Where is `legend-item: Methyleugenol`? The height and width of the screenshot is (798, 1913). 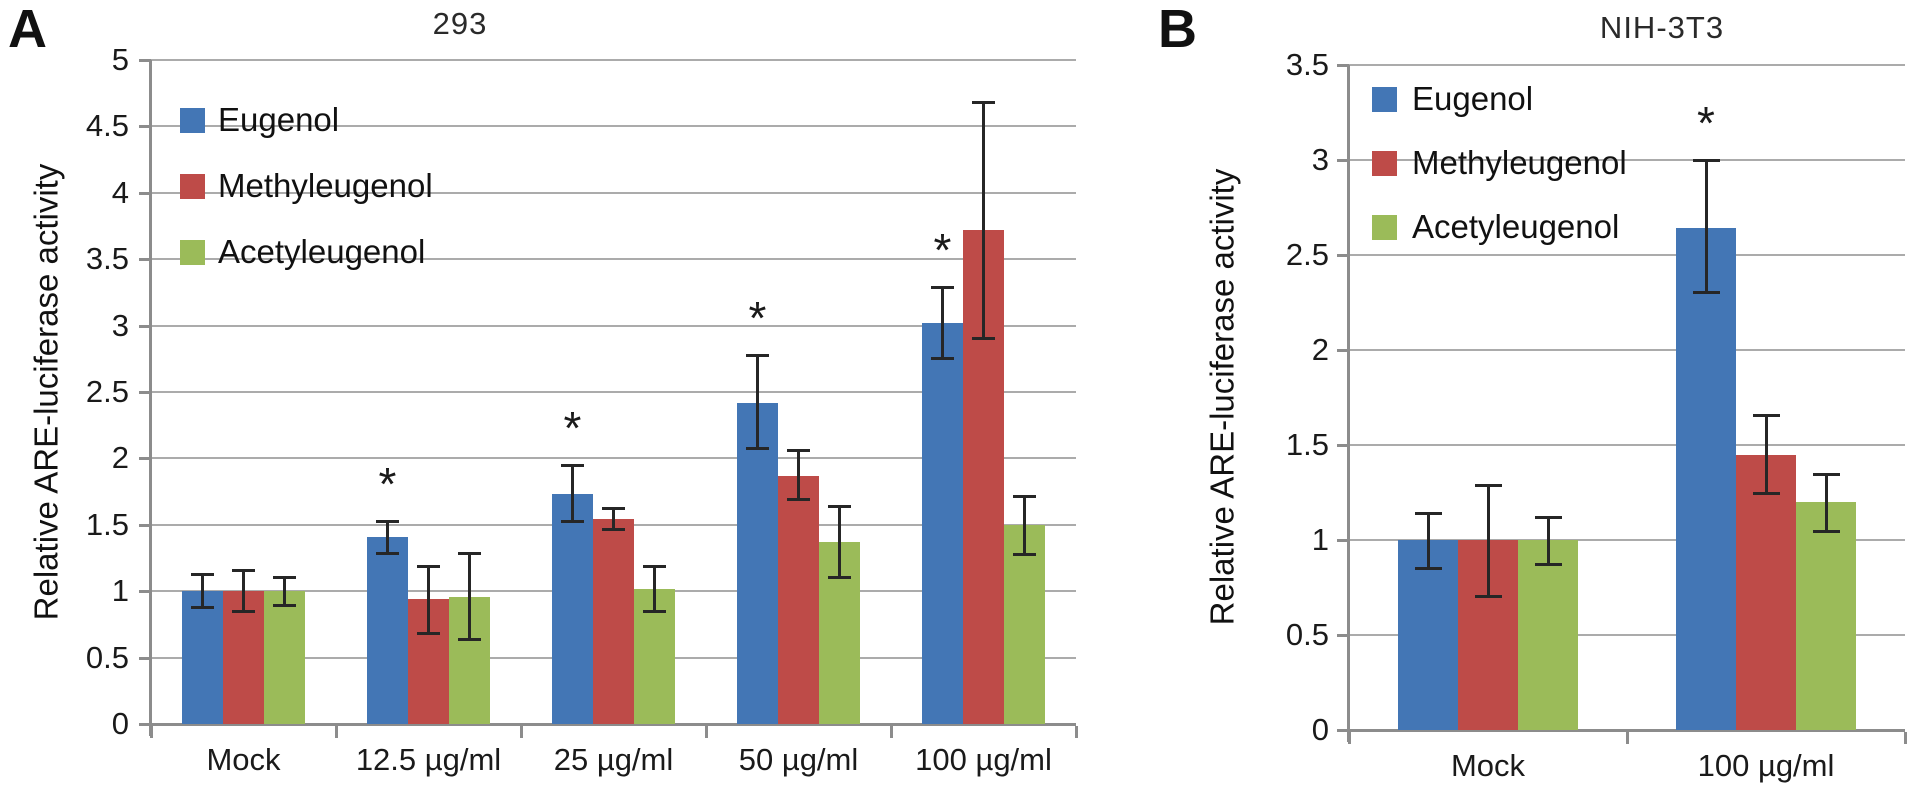
legend-item: Methyleugenol is located at coordinates (1537, 163).